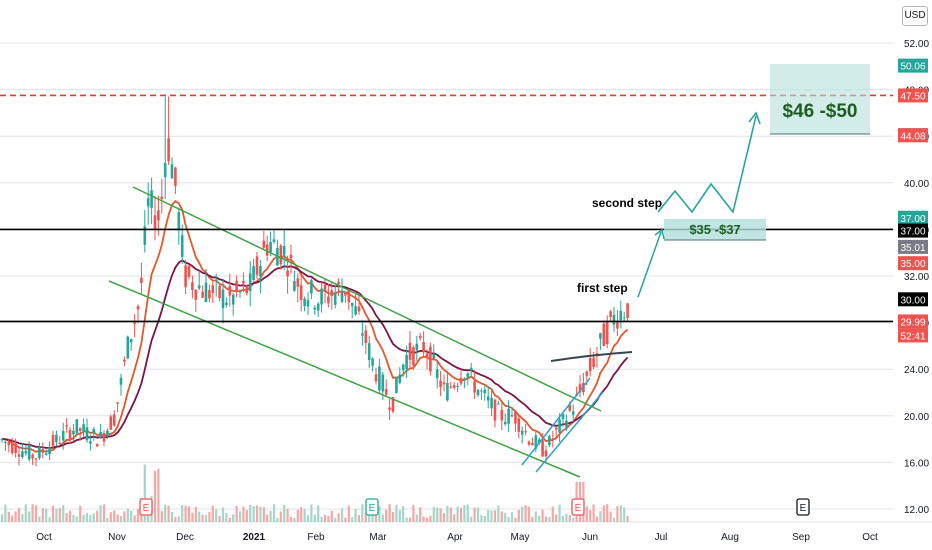 The width and height of the screenshot is (932, 550). Describe the element at coordinates (915, 16) in the screenshot. I see `currency-label: USD` at that location.